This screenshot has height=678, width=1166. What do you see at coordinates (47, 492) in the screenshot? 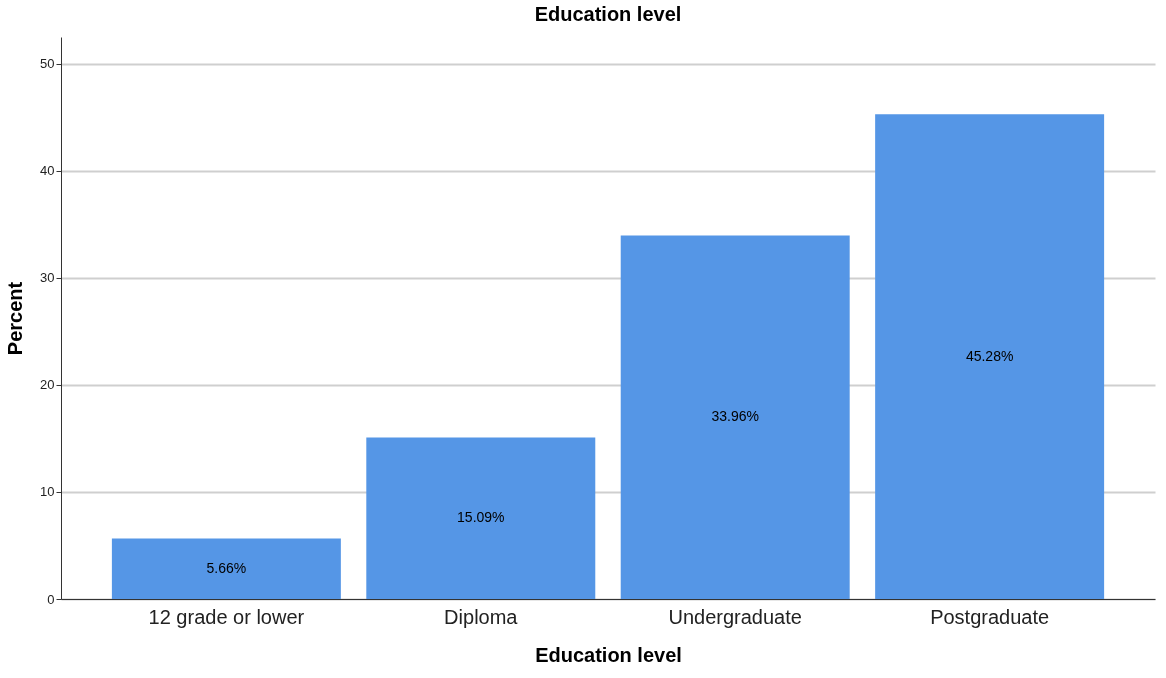
I see `y-tick-label: 10` at bounding box center [47, 492].